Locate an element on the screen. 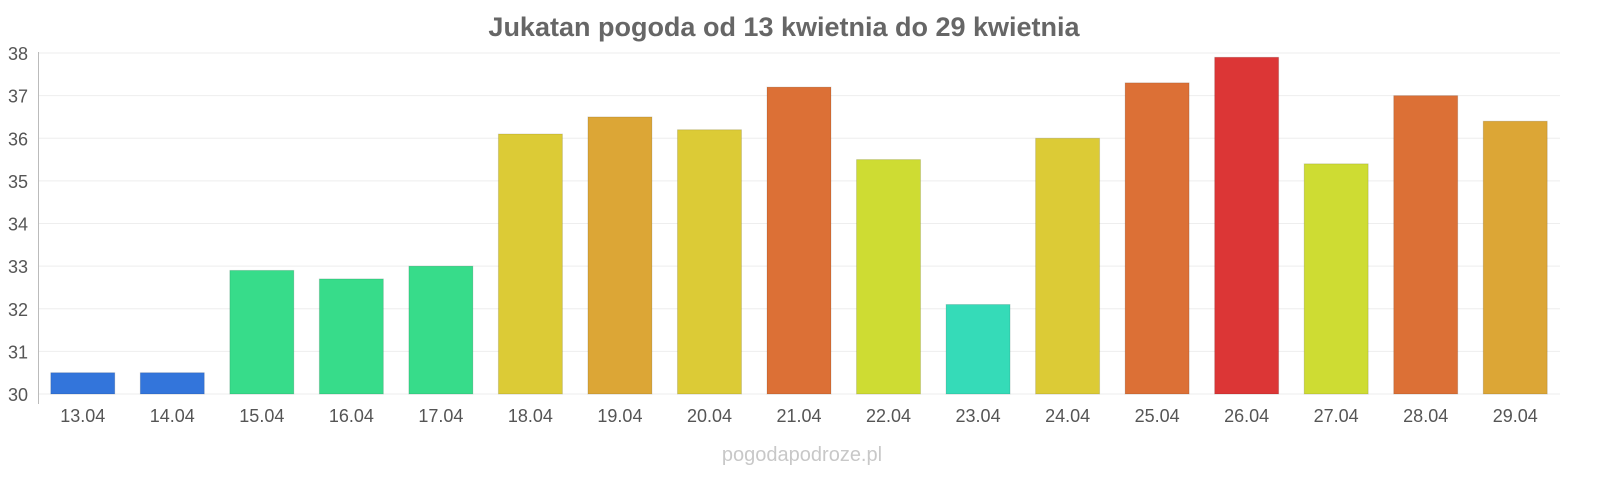 The height and width of the screenshot is (485, 1600). x-tick-label: 29.04 is located at coordinates (1515, 416).